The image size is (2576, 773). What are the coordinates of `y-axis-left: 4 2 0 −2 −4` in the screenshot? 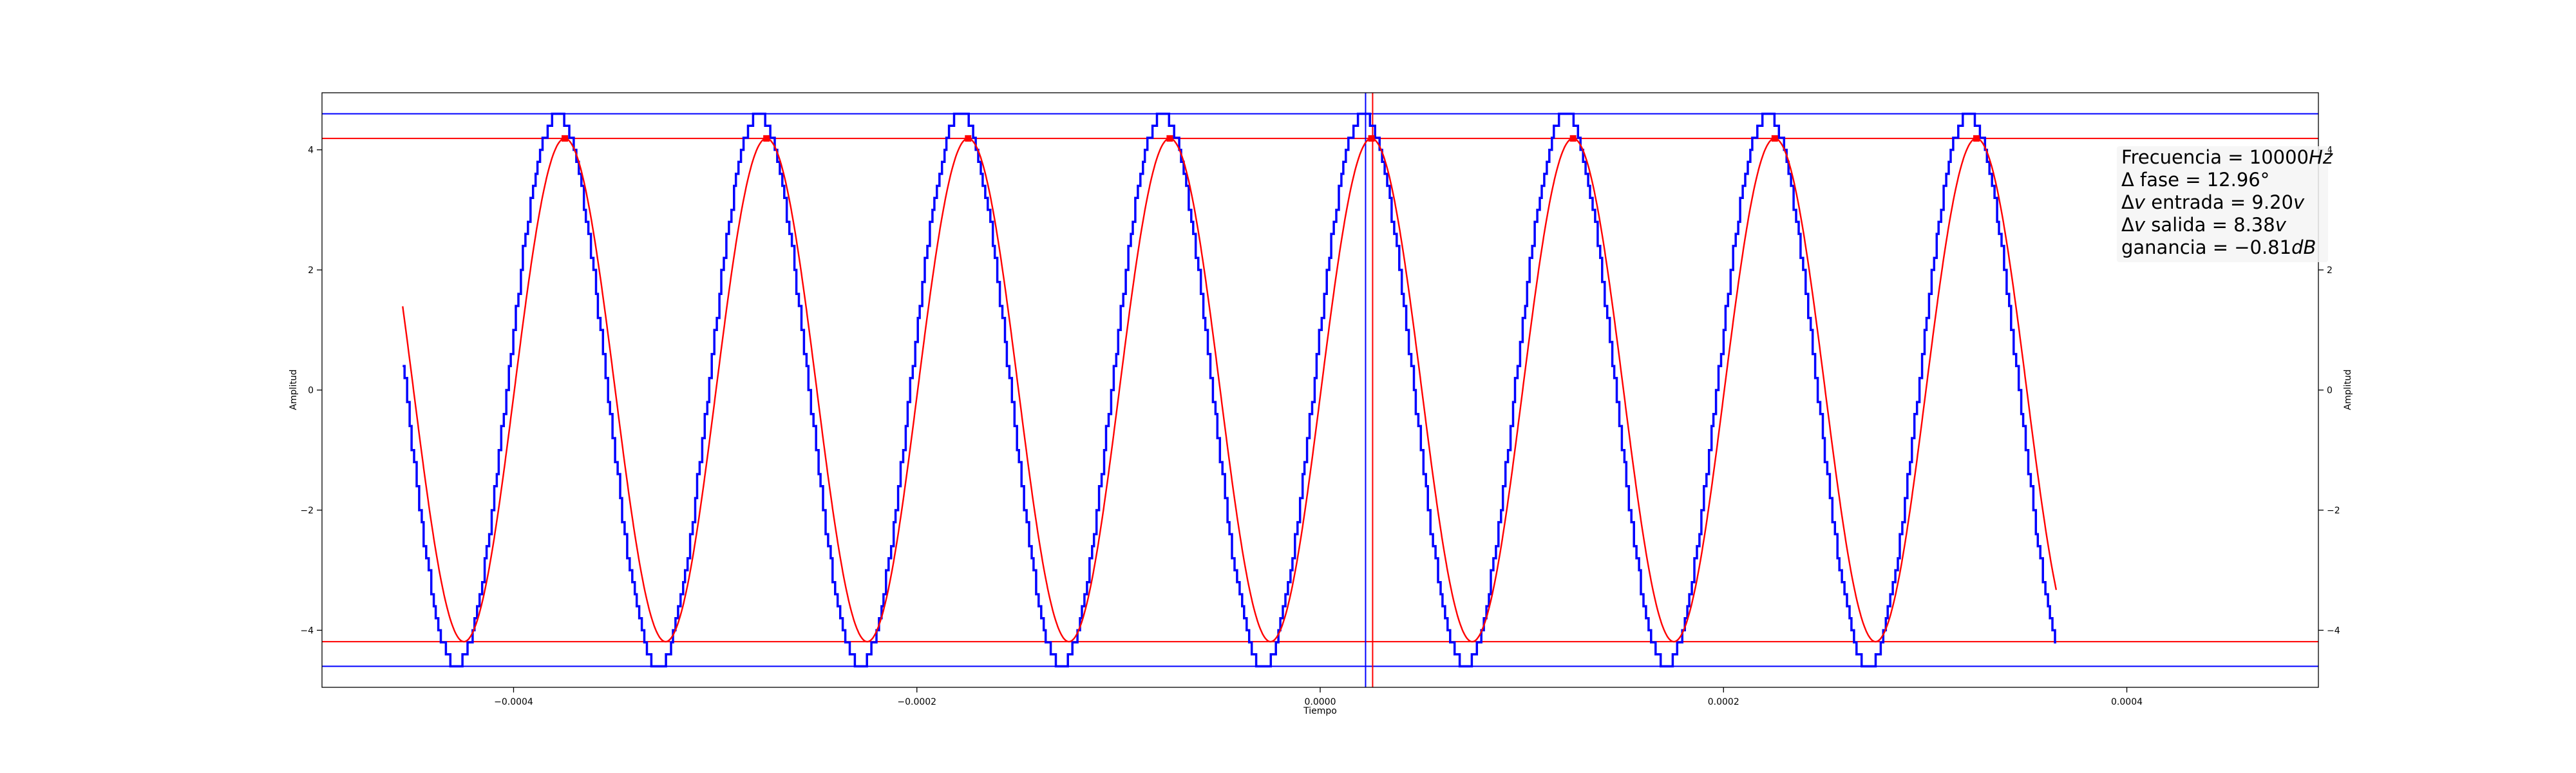 It's located at (311, 391).